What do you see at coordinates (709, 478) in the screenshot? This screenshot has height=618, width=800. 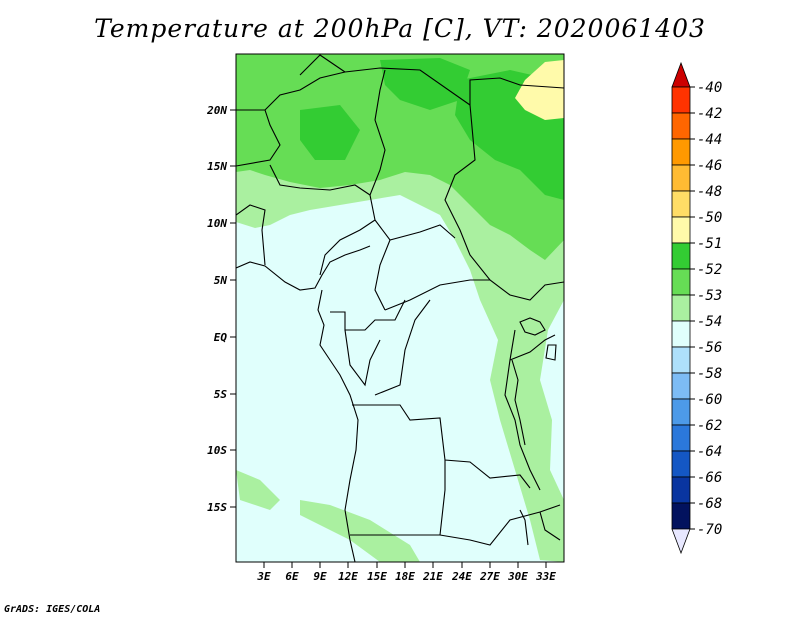 I see `colorbar-label: -66` at bounding box center [709, 478].